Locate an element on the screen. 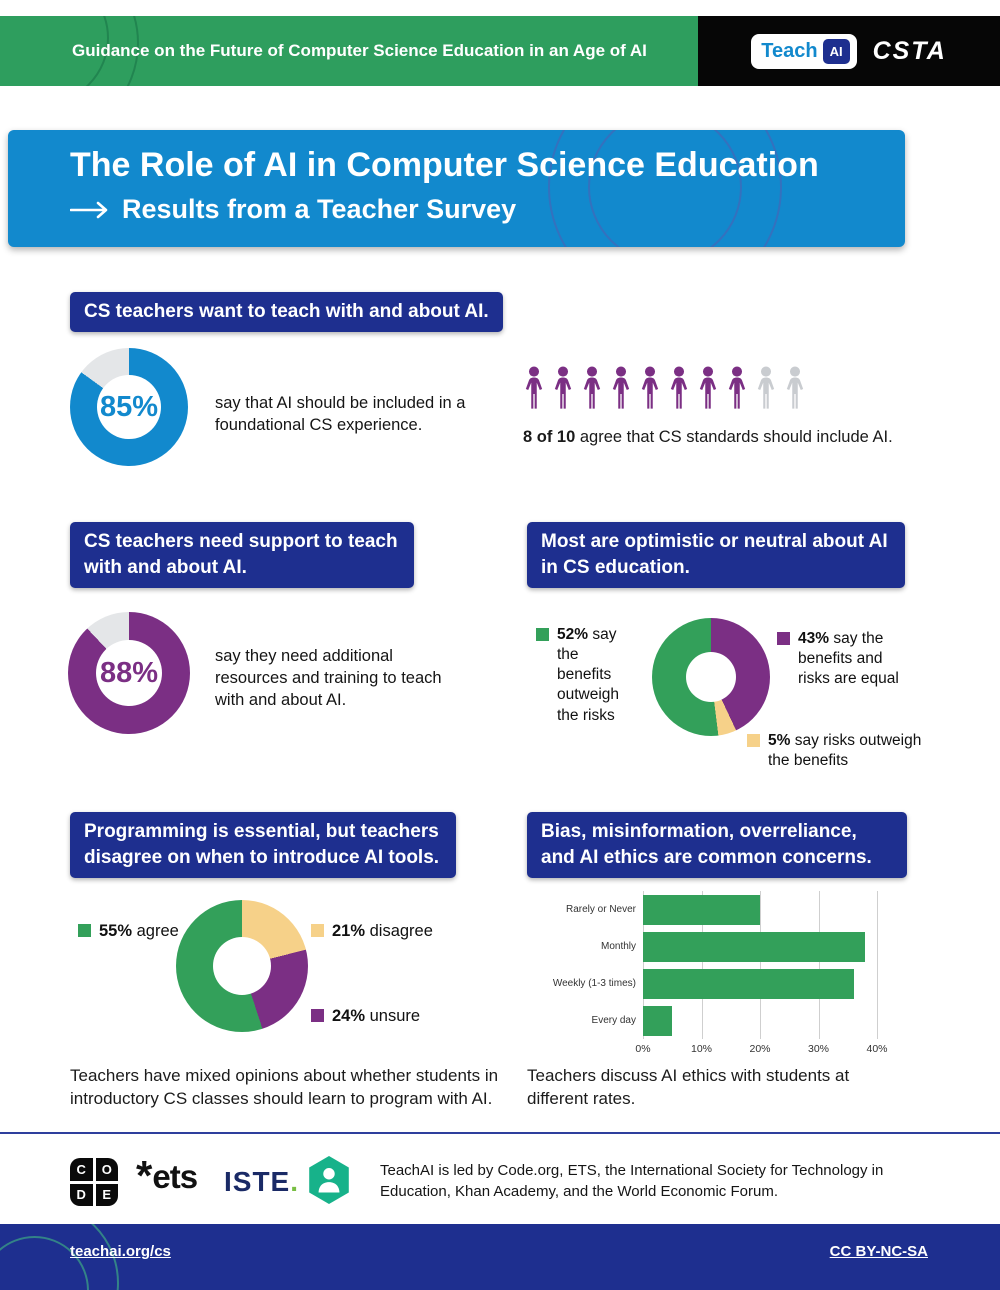 This screenshot has width=1000, height=1290. legend-swatch-purple is located at coordinates (317, 1015).